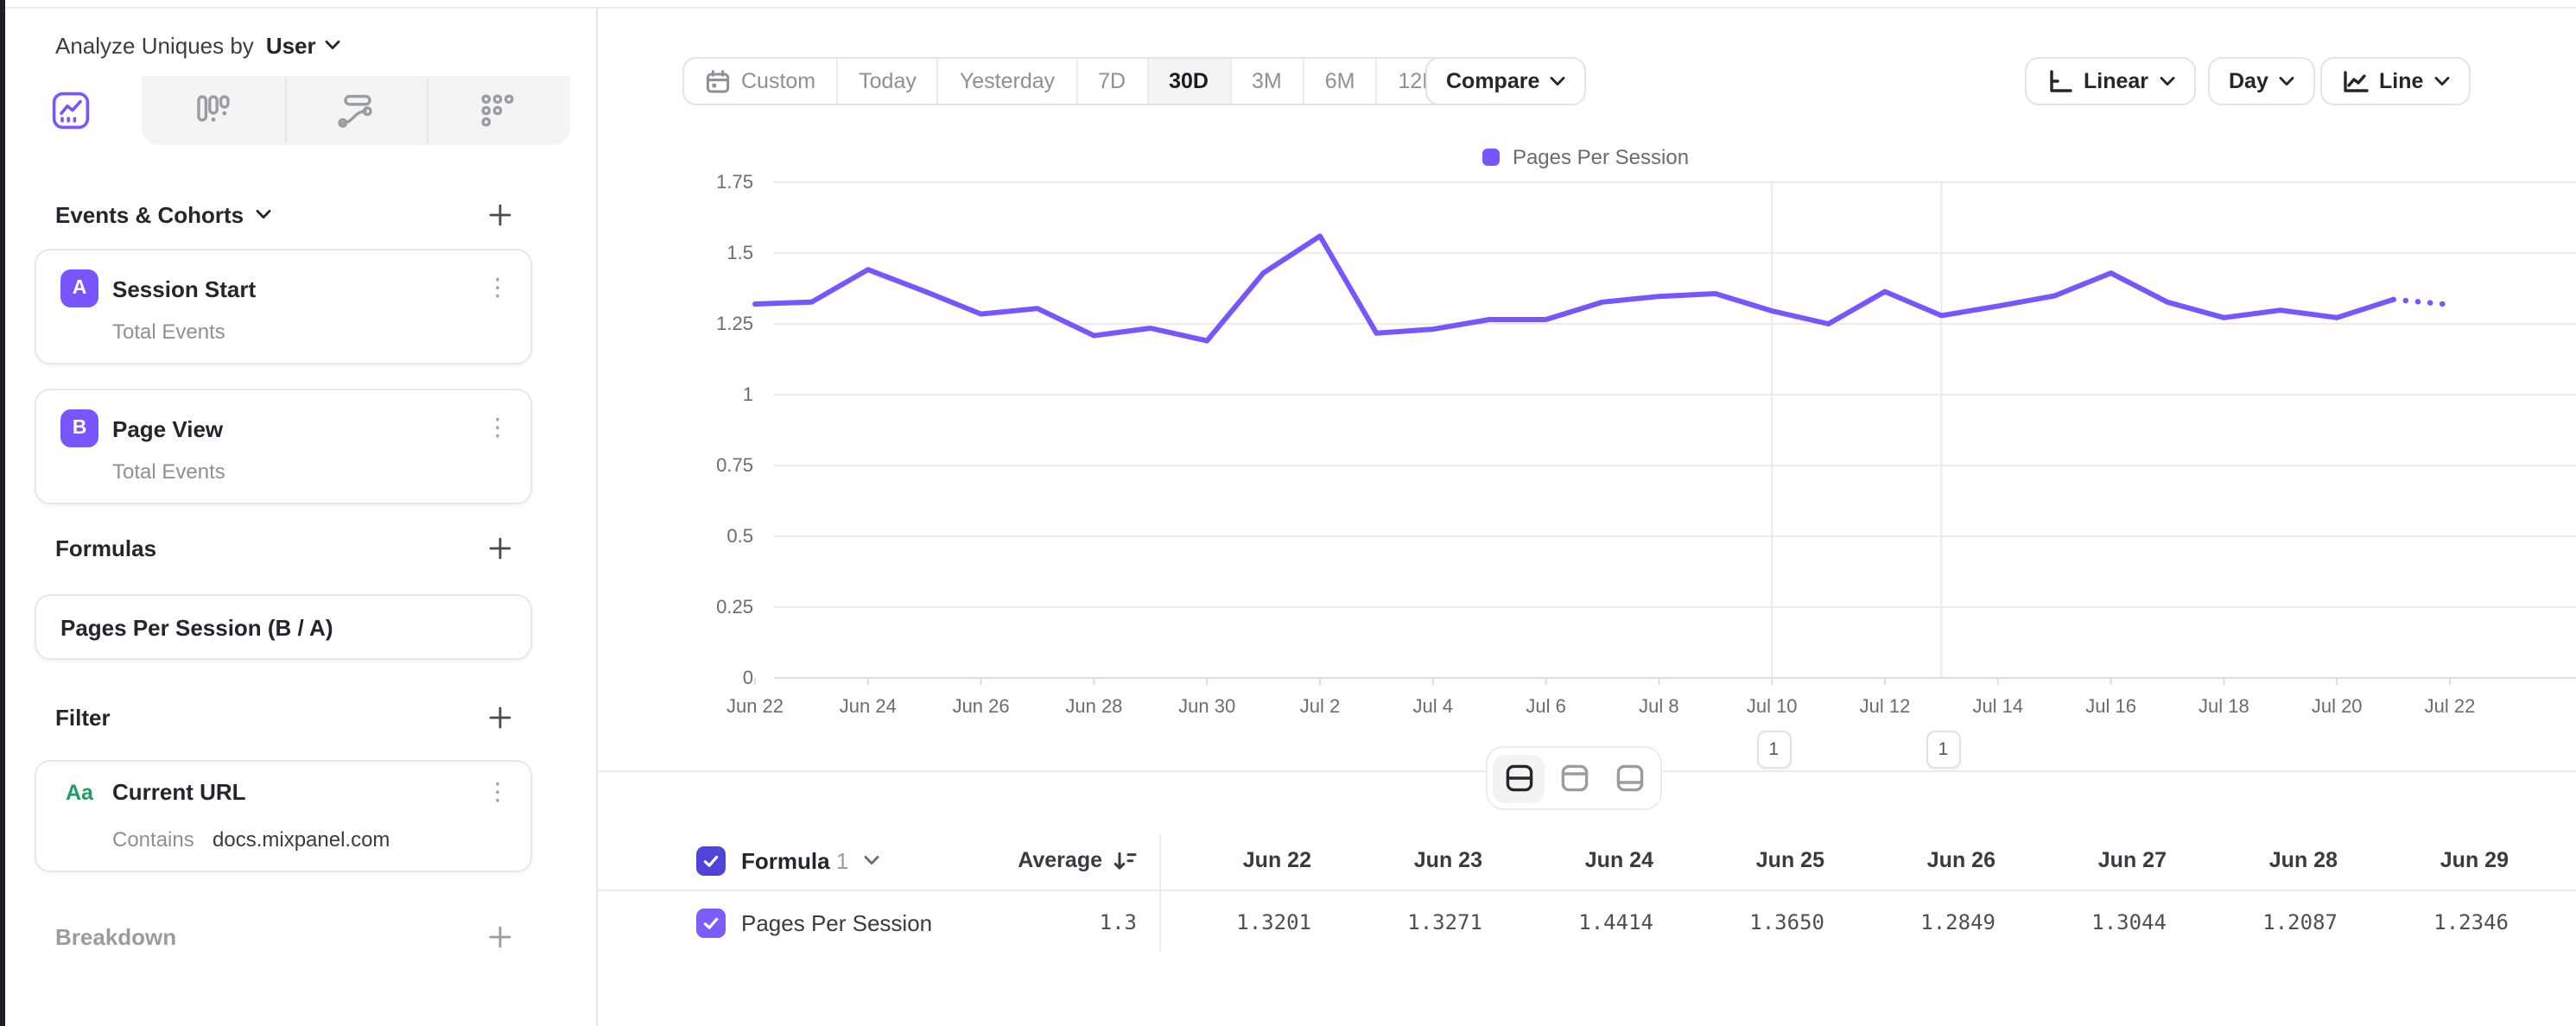 The width and height of the screenshot is (2576, 1026). Describe the element at coordinates (888, 82) in the screenshot. I see `range-today: Today` at that location.